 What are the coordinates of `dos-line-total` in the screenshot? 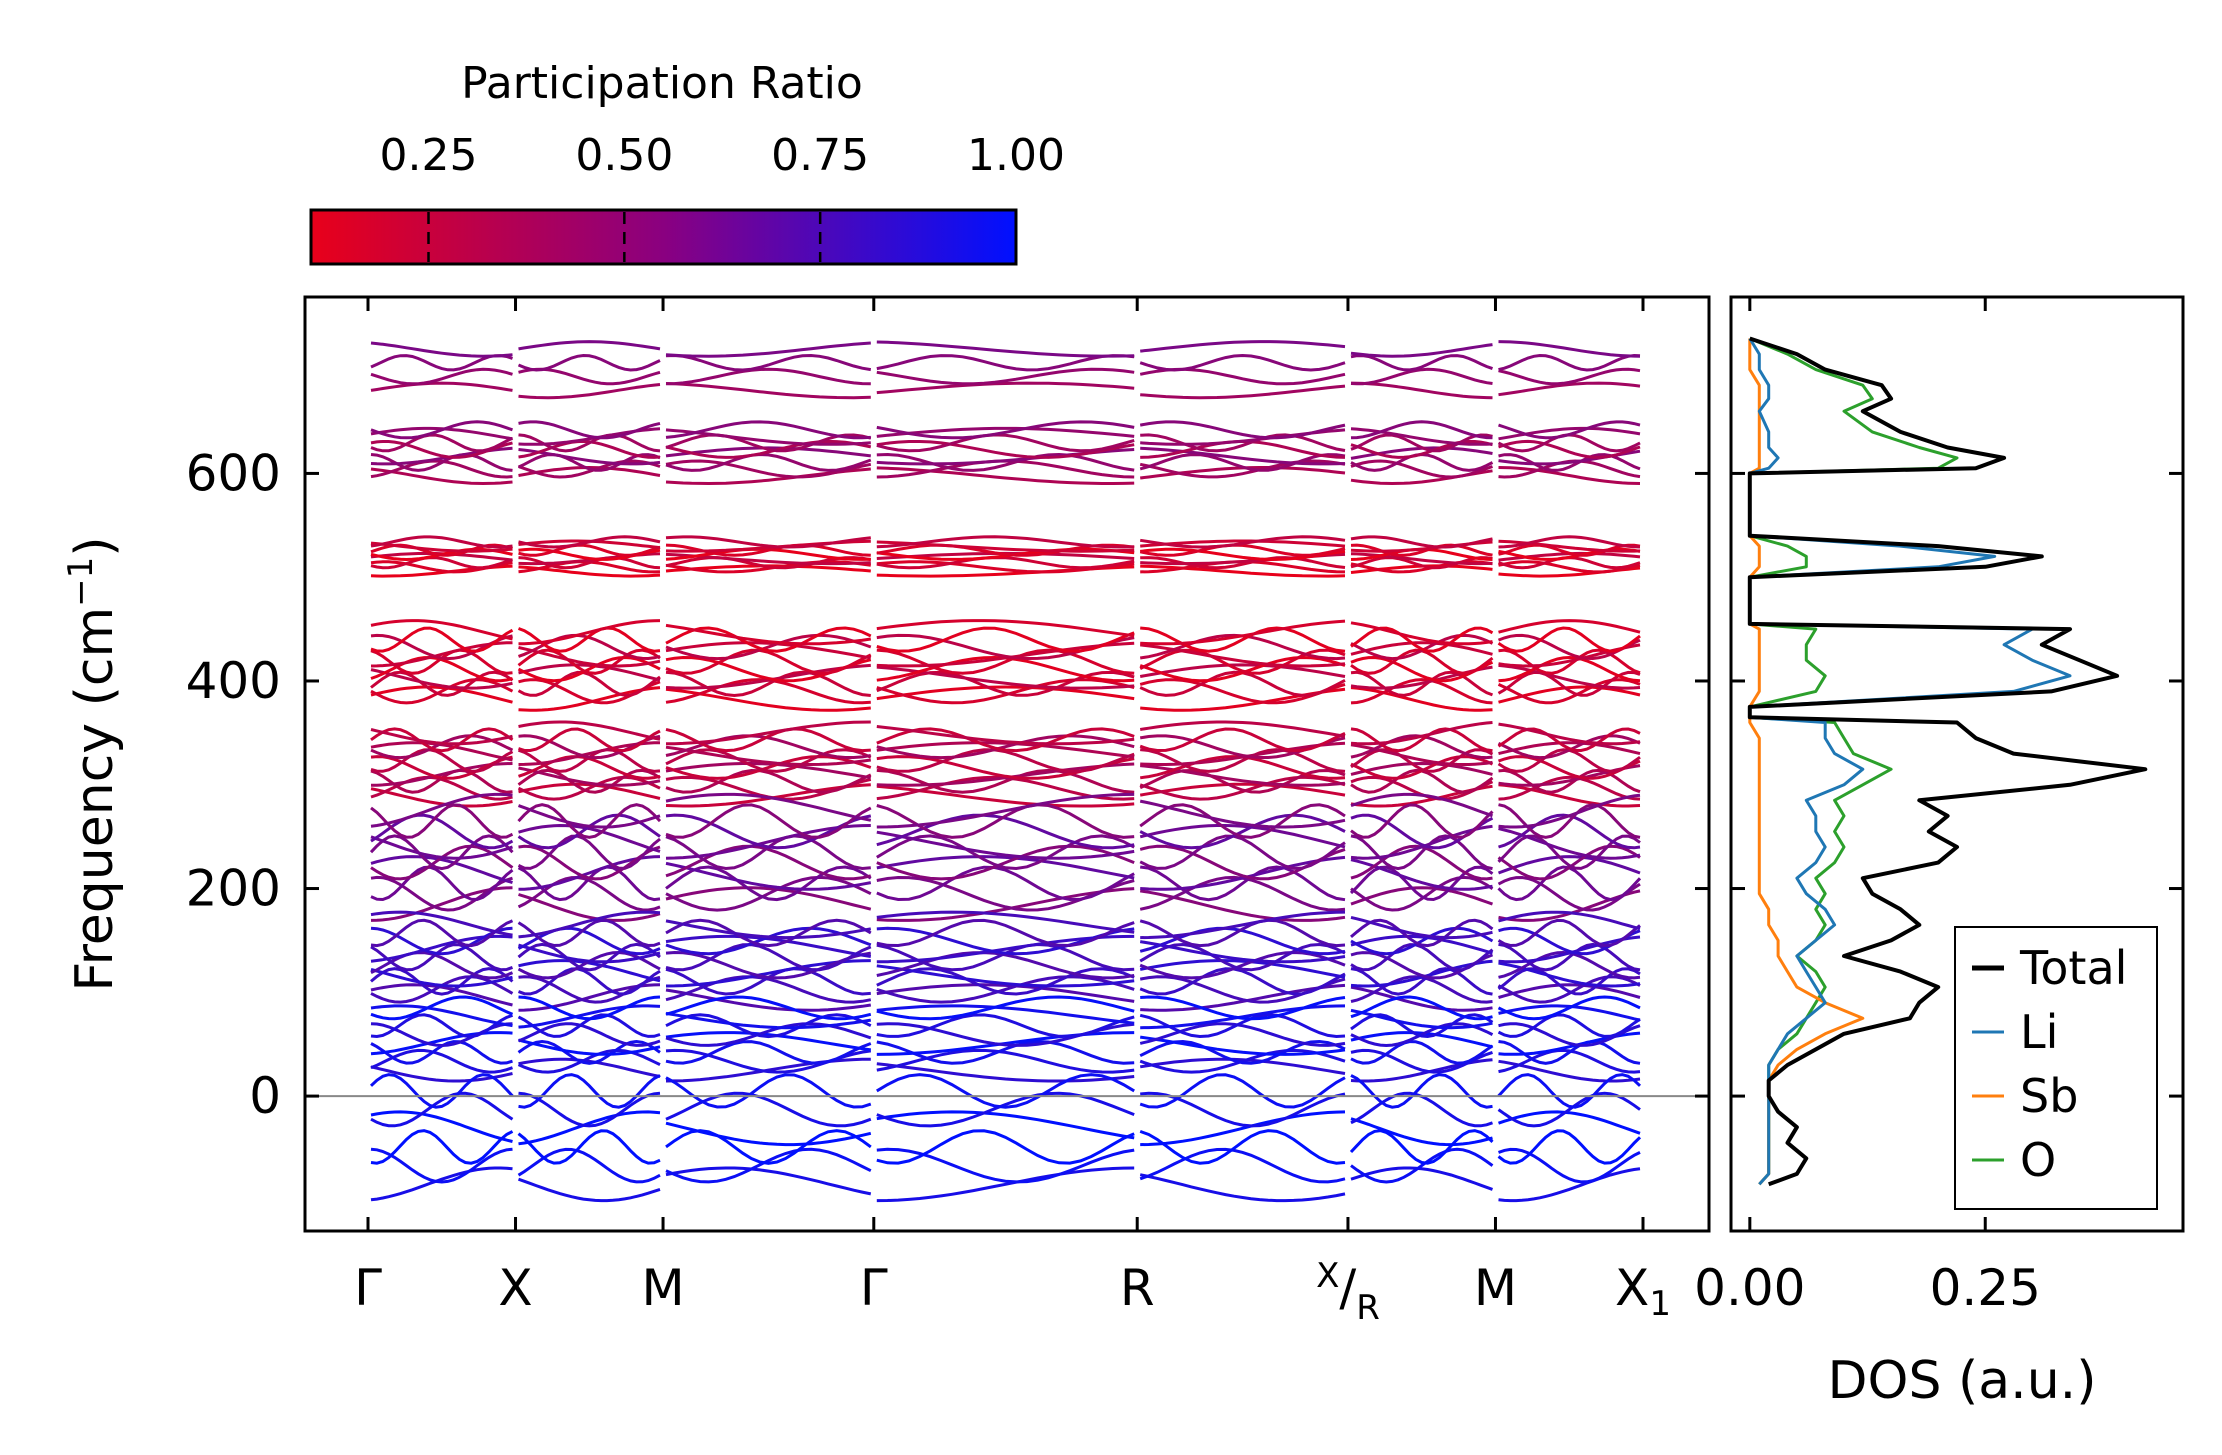 It's located at (1947, 761).